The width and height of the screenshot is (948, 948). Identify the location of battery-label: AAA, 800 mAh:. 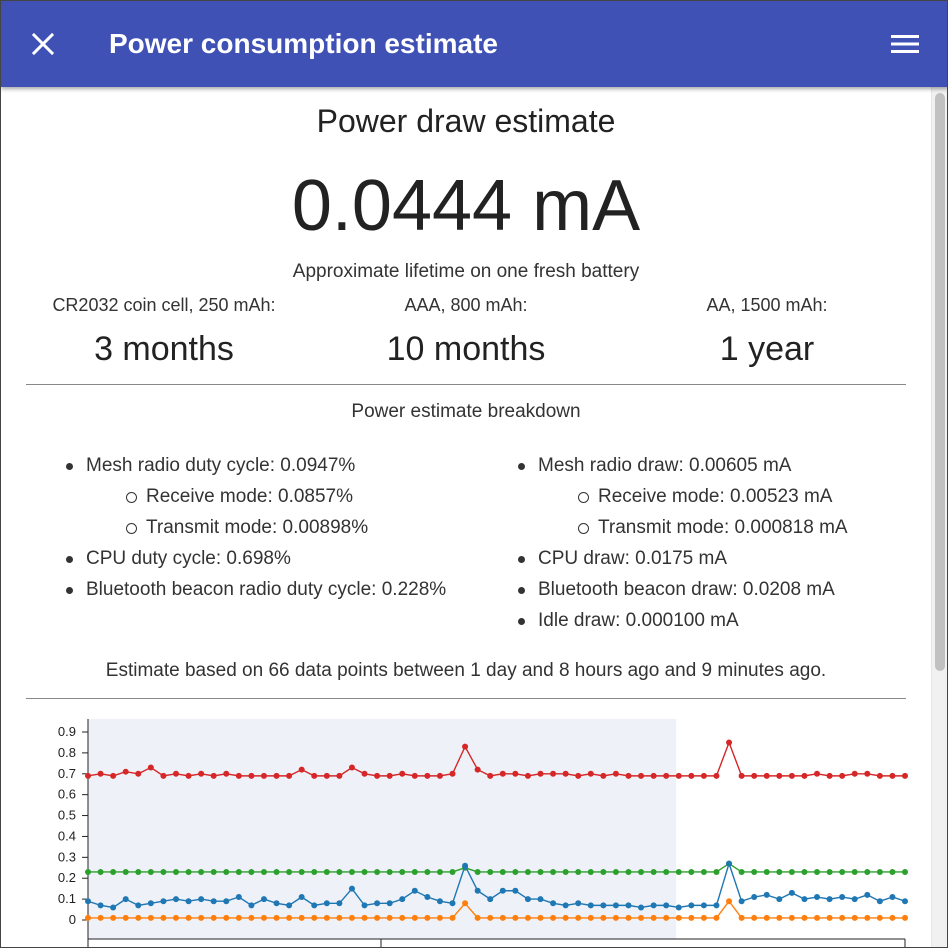
(466, 305).